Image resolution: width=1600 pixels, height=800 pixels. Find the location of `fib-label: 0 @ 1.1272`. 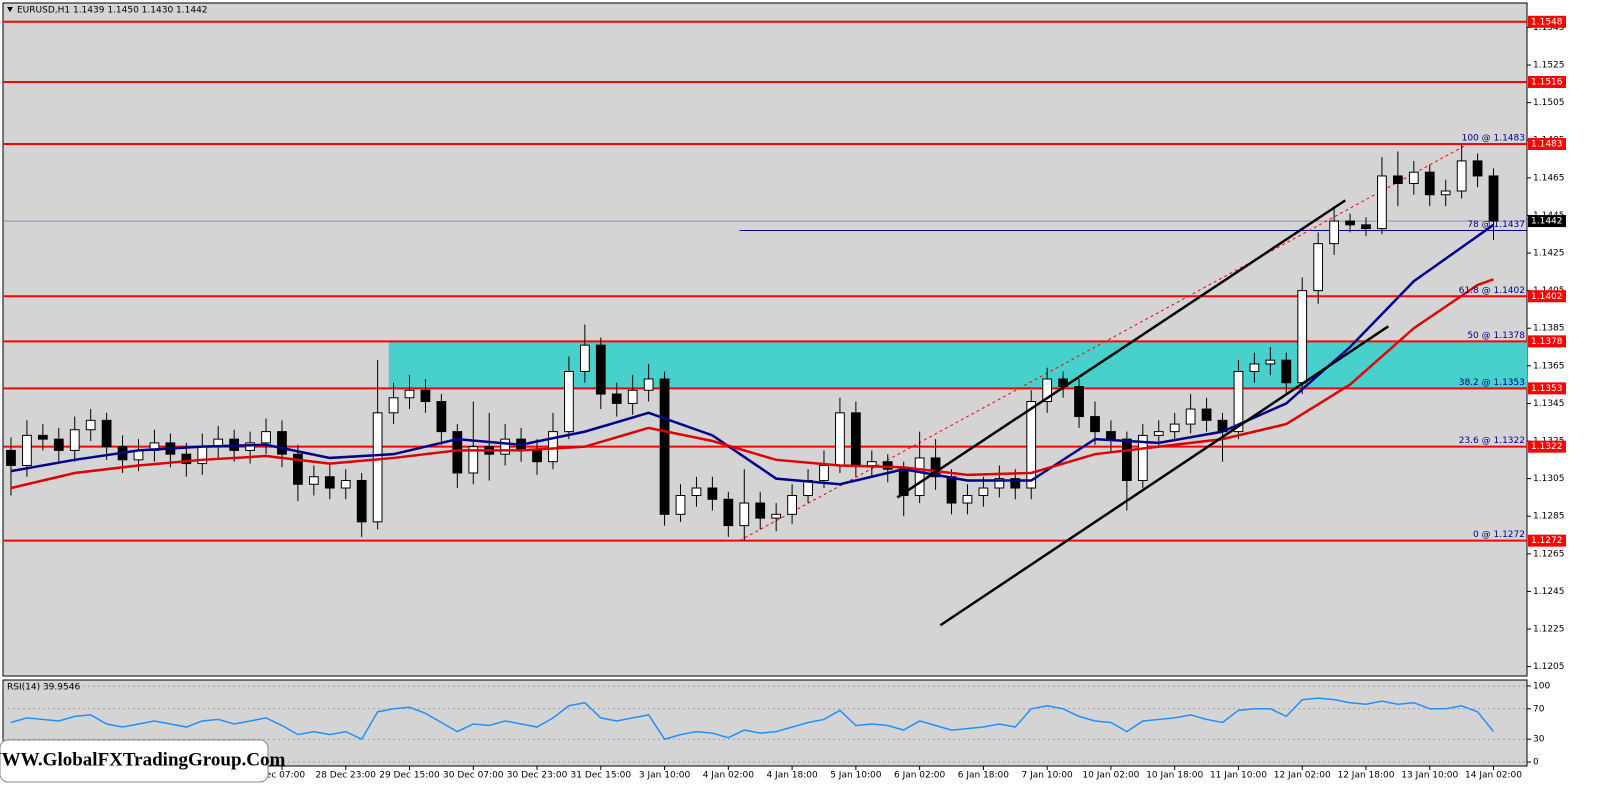

fib-label: 0 @ 1.1272 is located at coordinates (1499, 535).